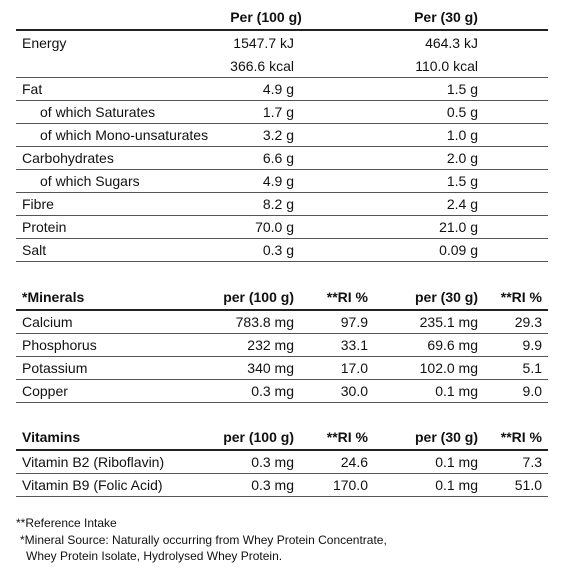 The height and width of the screenshot is (570, 570). I want to click on row-value-30g: 2.0 g, so click(462, 158).